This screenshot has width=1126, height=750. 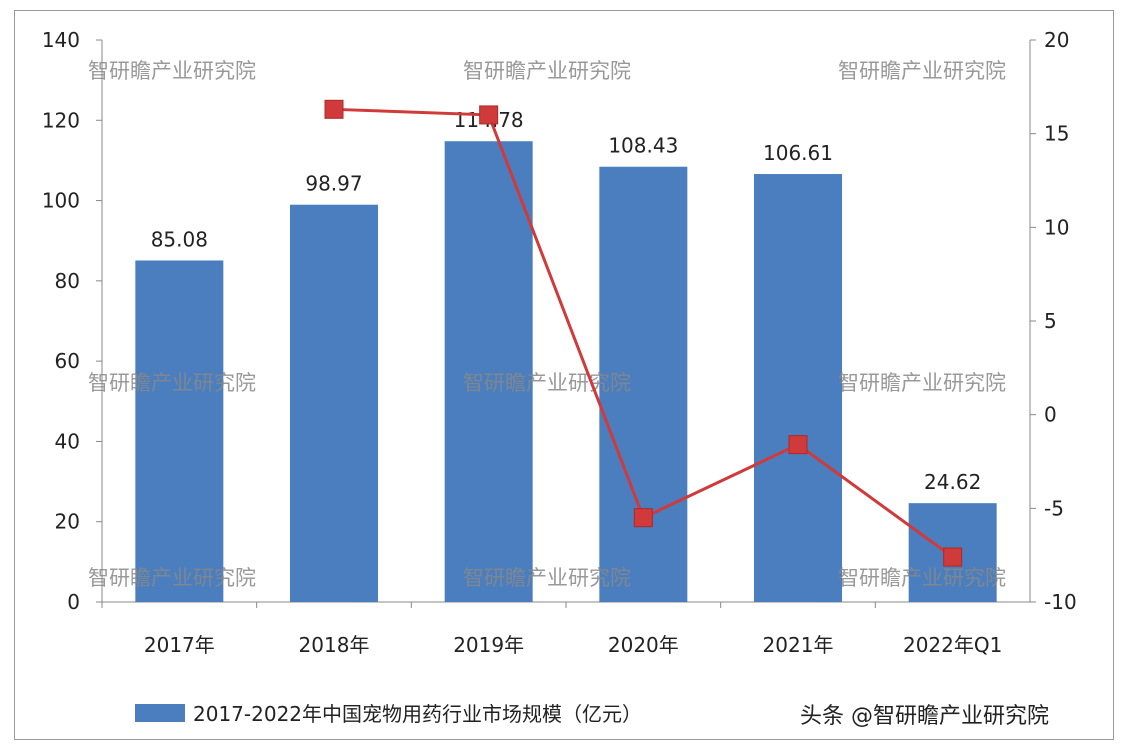 I want to click on x-tick-label: 2017年, so click(x=179, y=645).